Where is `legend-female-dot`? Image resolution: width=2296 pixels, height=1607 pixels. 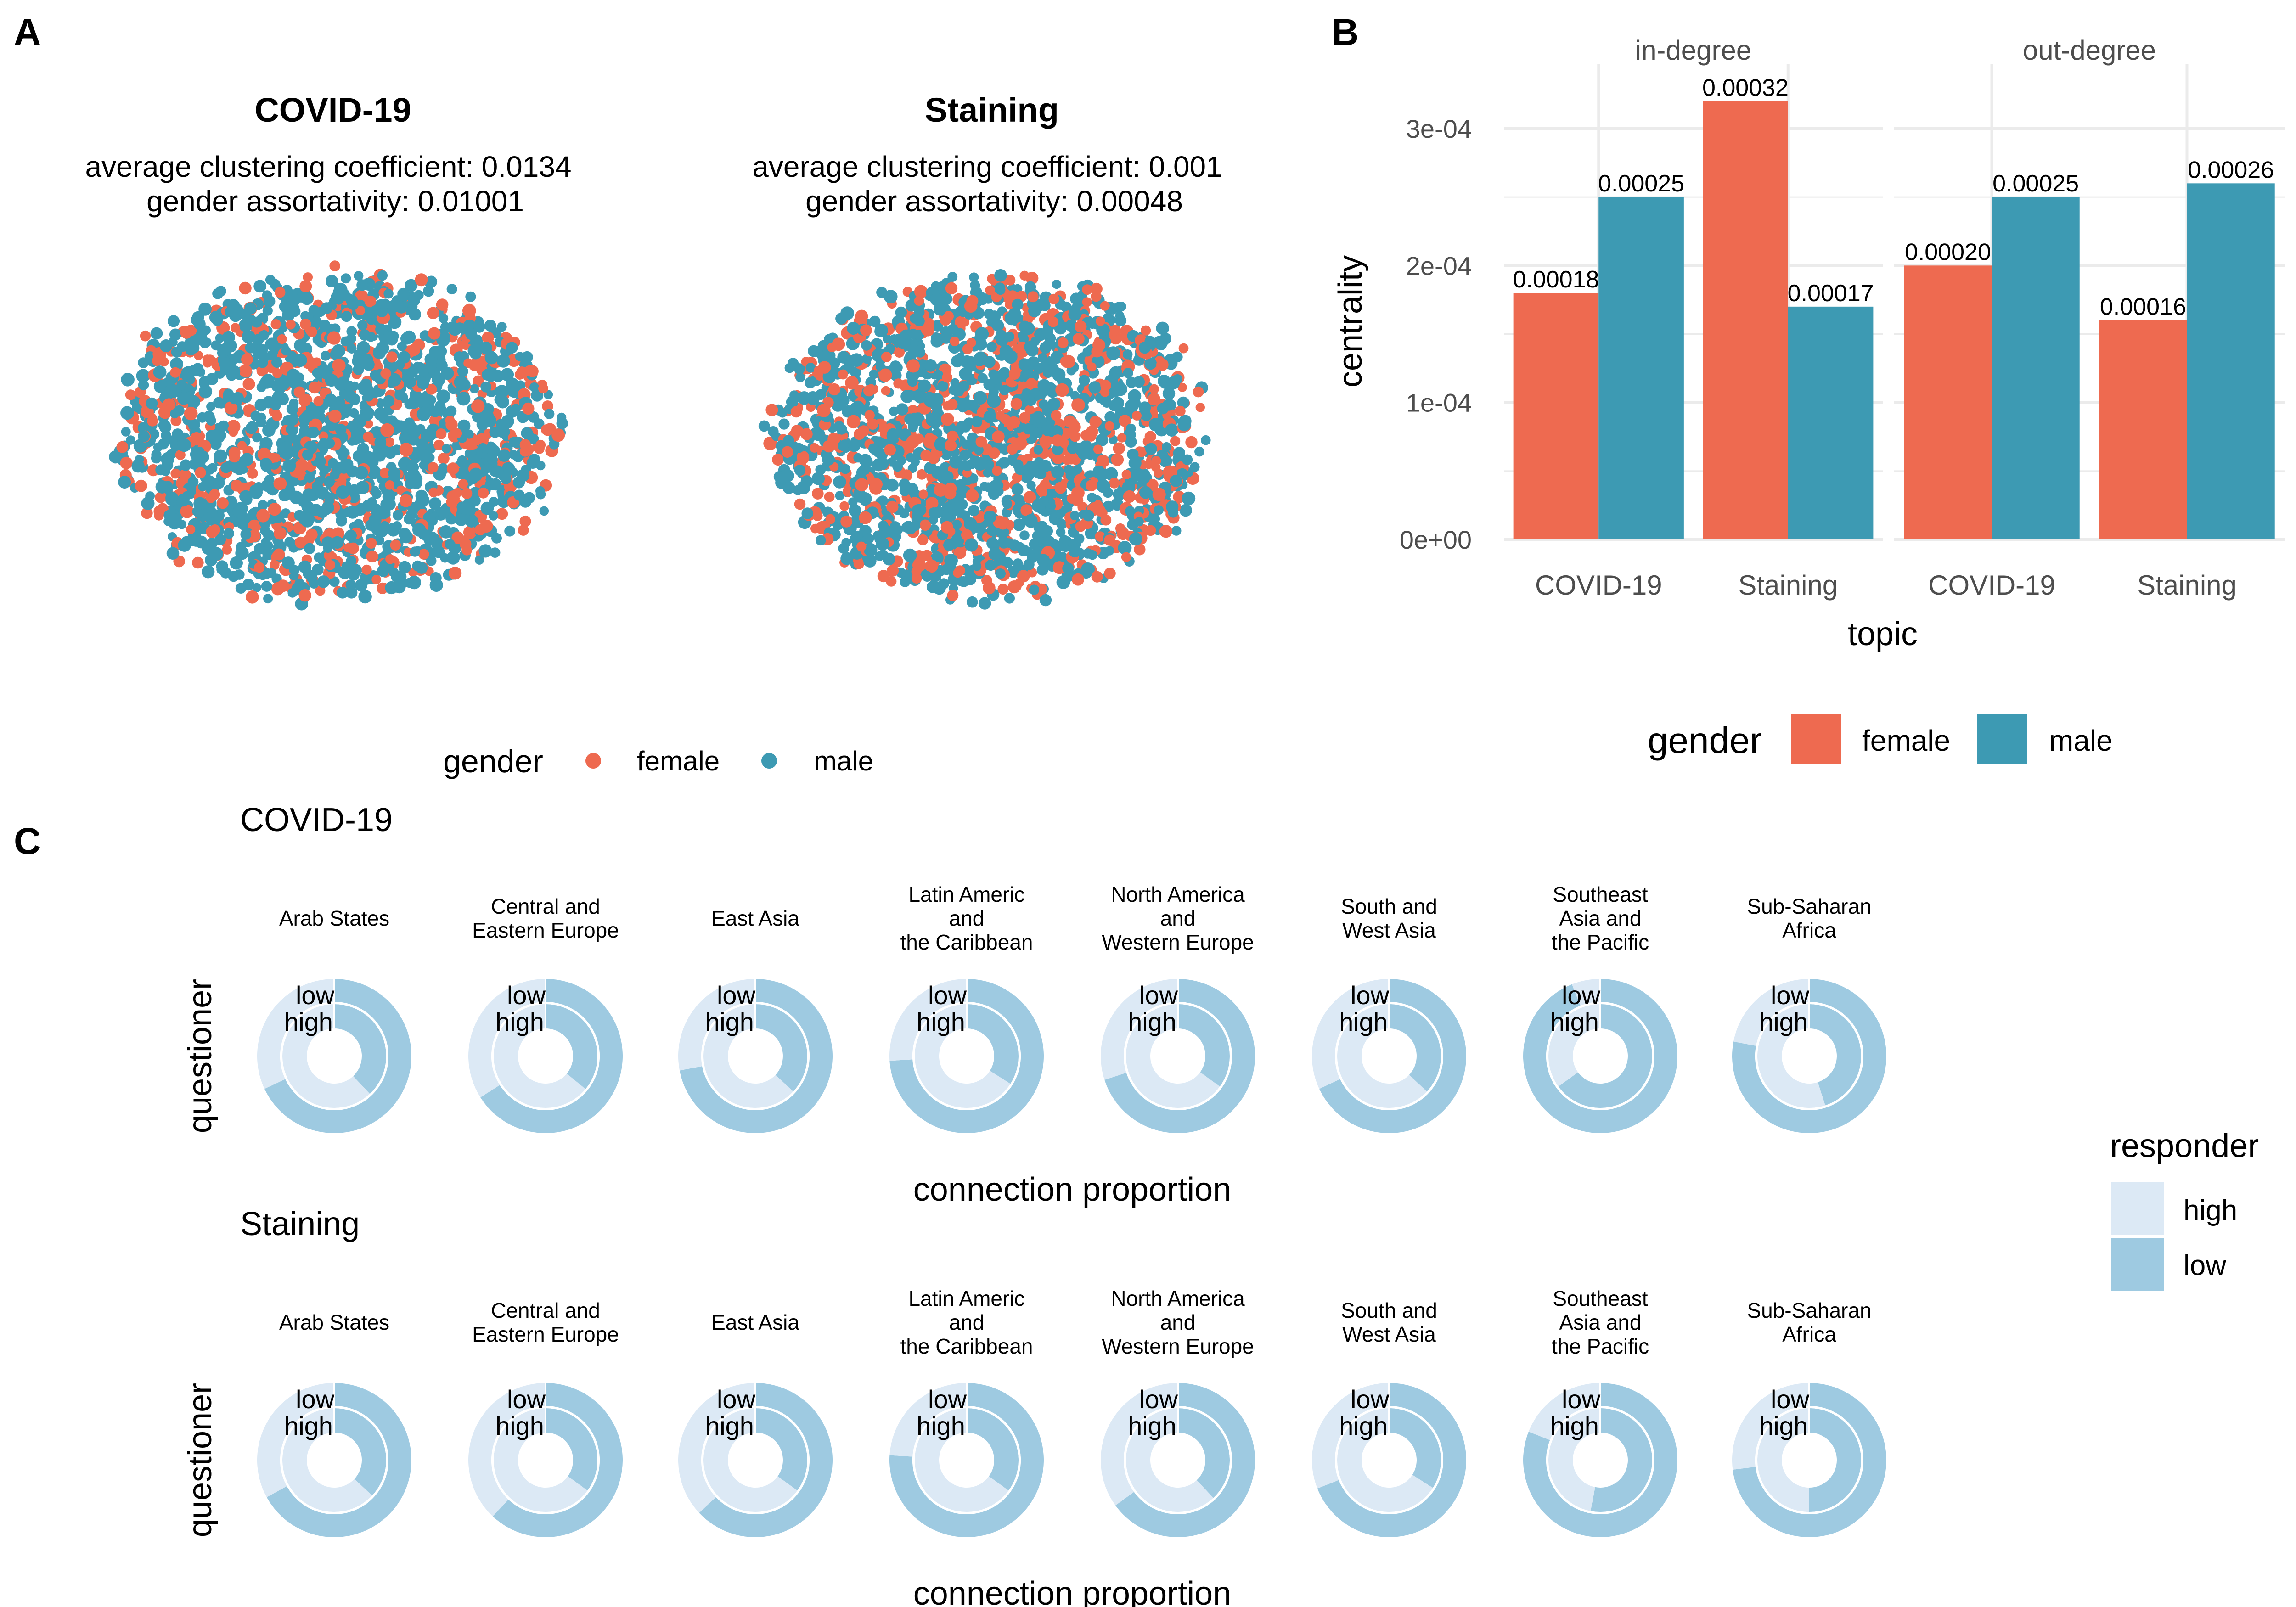
legend-female-dot is located at coordinates (593, 761).